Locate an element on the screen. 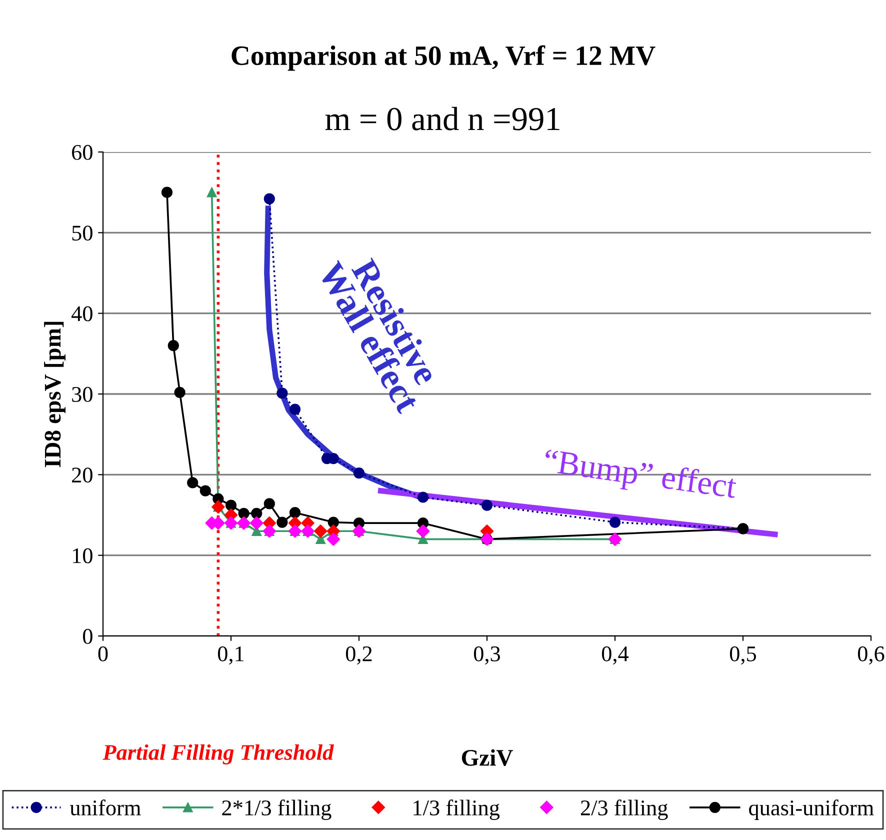 This screenshot has width=886, height=840. legend-label: 1/3 filling is located at coordinates (457, 810).